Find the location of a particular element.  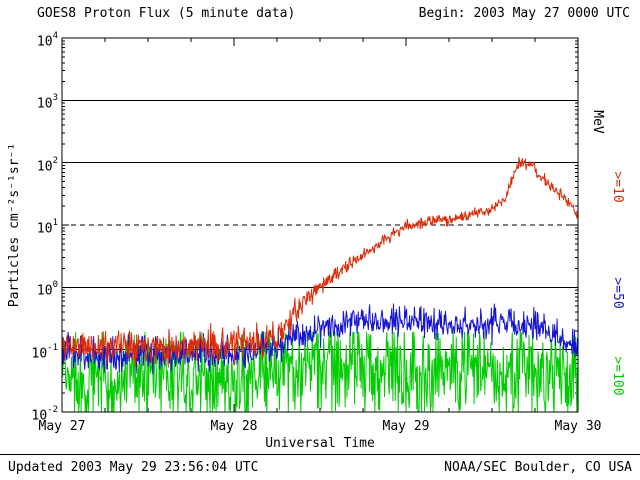

x-tick-label: May 30 is located at coordinates (578, 426).